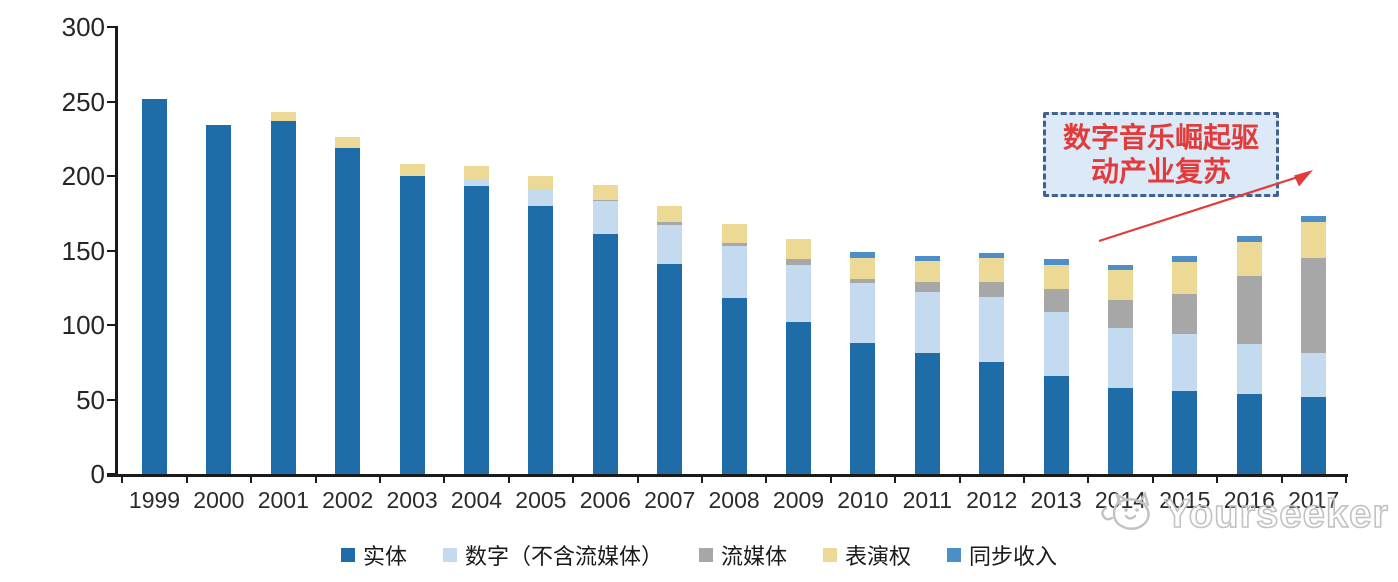 The height and width of the screenshot is (582, 1398). Describe the element at coordinates (476, 500) in the screenshot. I see `x-tick-label: 2004` at that location.